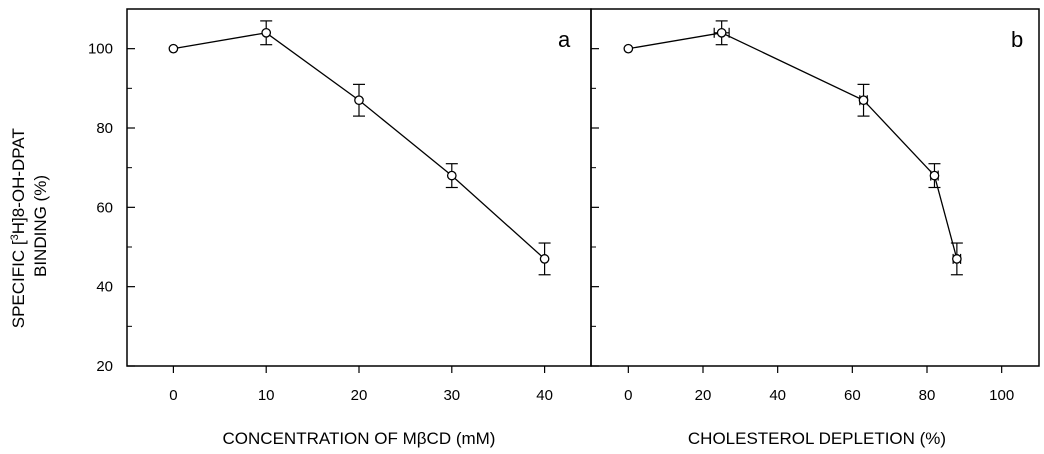 The height and width of the screenshot is (454, 1044). I want to click on panel-a-x-tick-label: 30, so click(451, 395).